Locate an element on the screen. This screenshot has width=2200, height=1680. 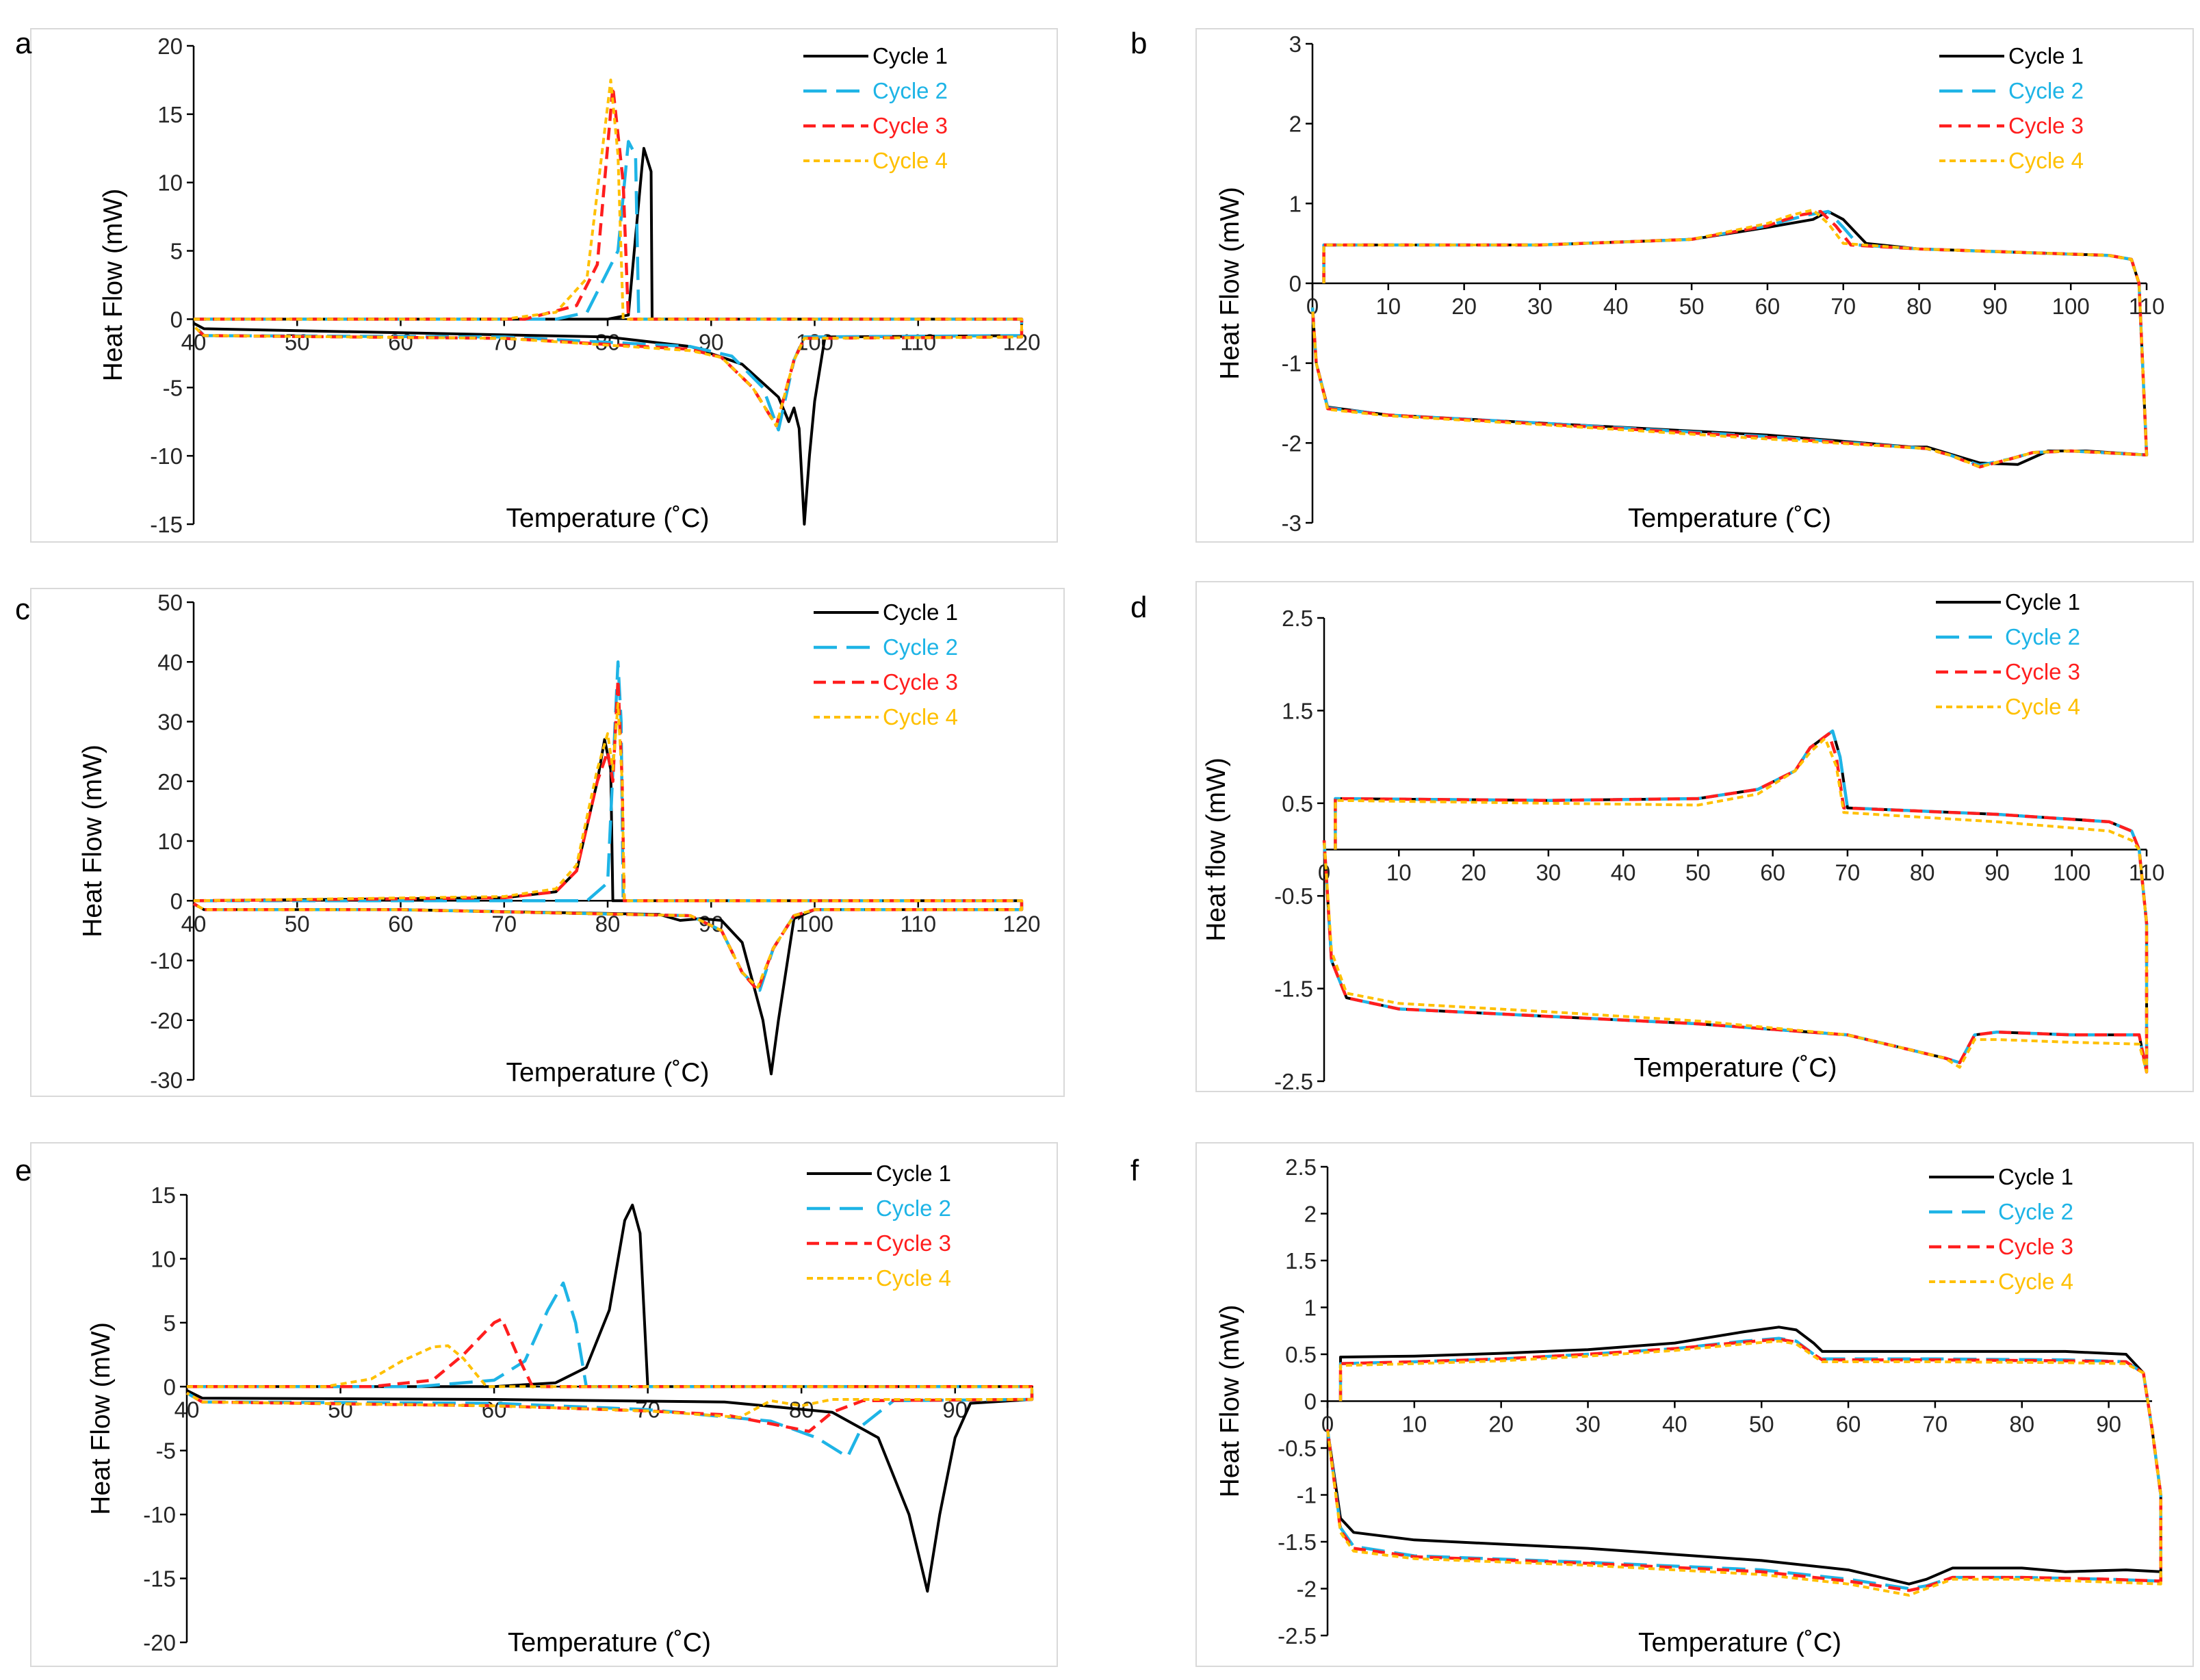
y-tick-label: 50 is located at coordinates (170, 602).